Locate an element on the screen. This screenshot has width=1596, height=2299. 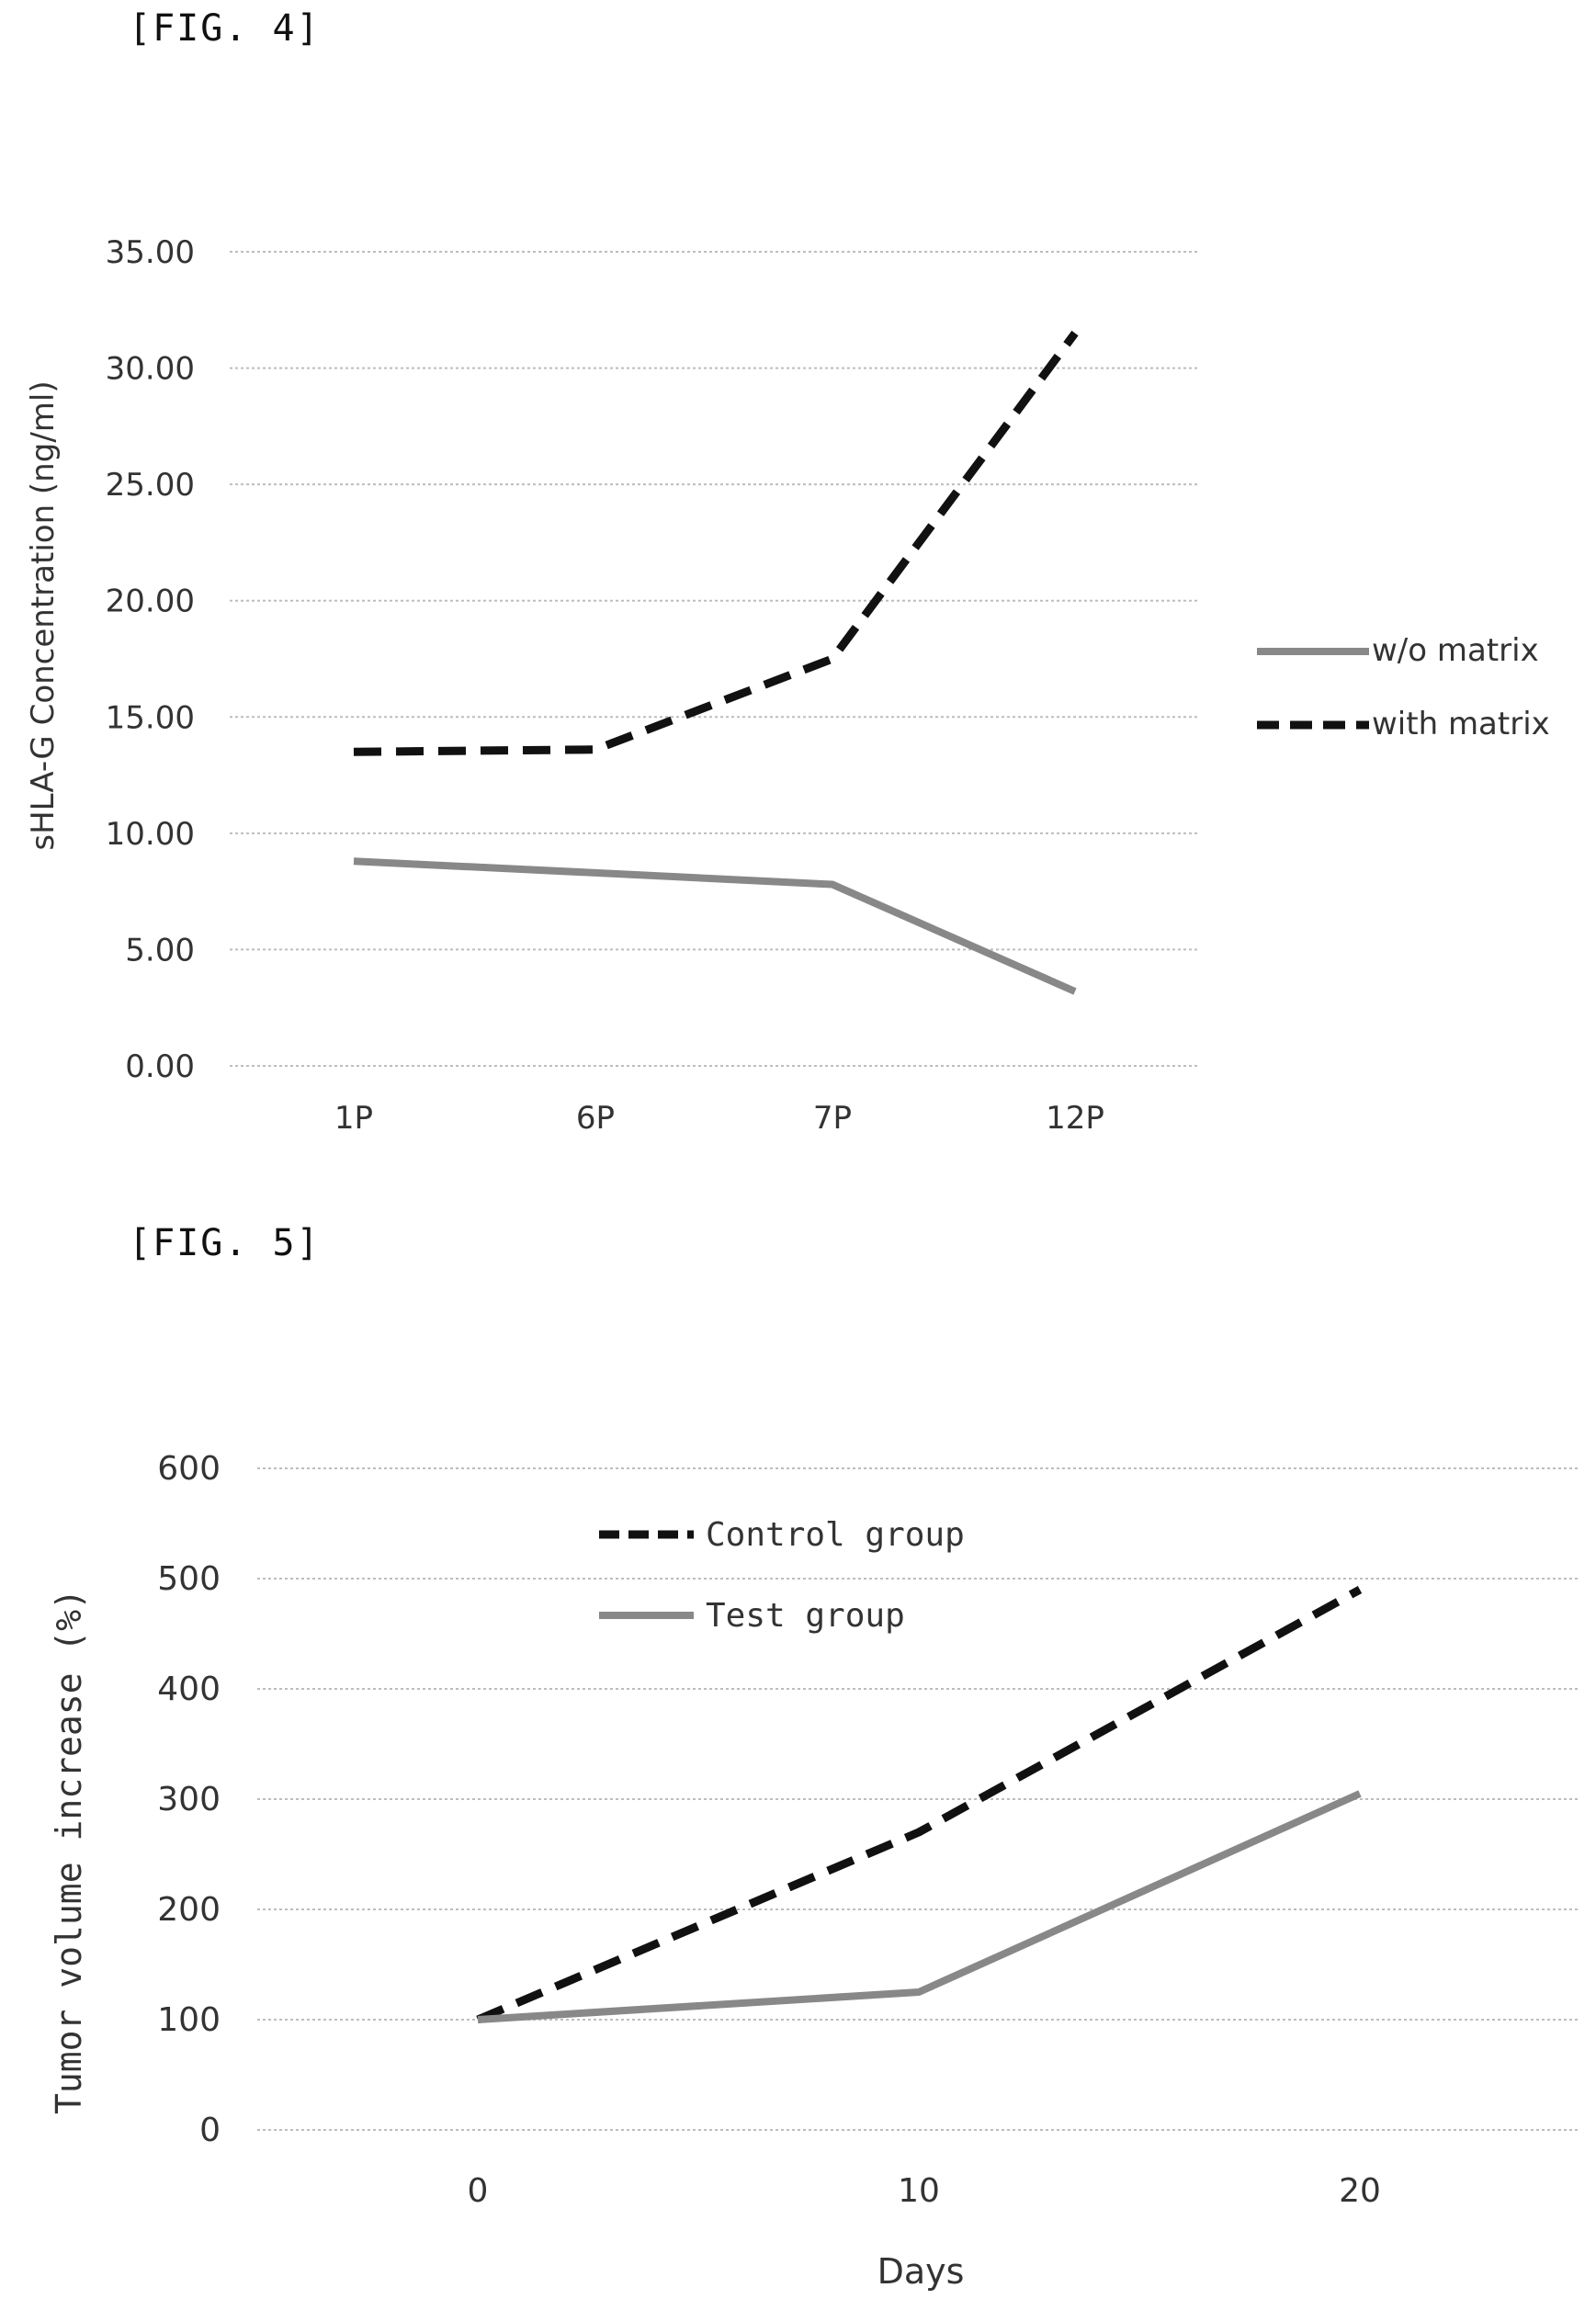
fig4-y-axis-label: sHLA-G Concentration (ng/ml) is located at coordinates (43, 615).